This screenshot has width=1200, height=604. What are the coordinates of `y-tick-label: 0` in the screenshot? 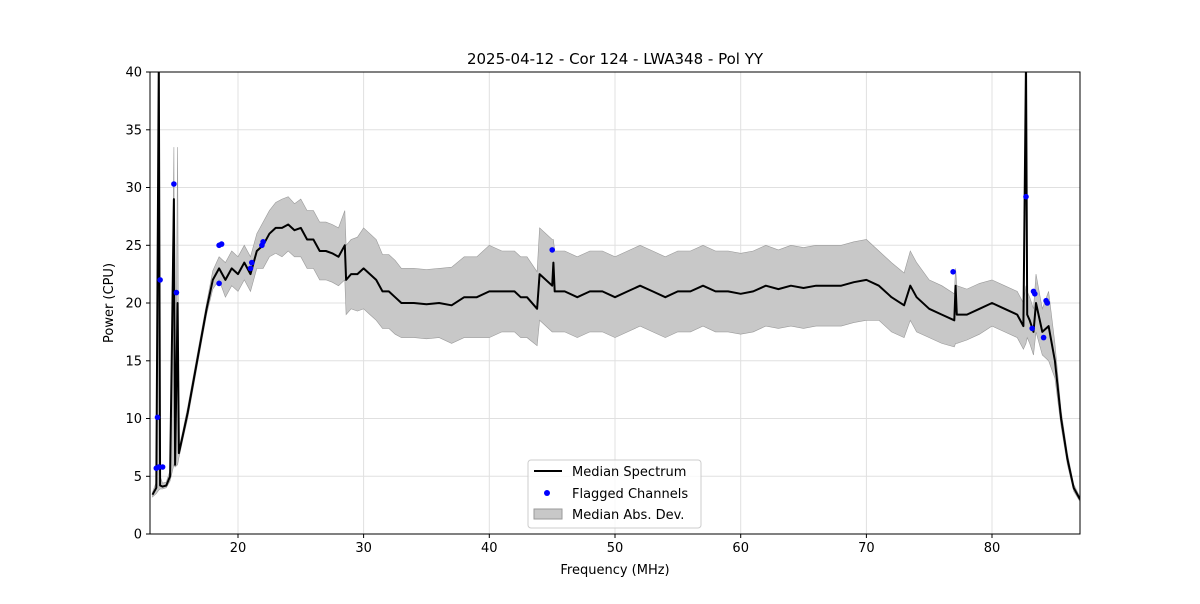 It's located at (138, 535).